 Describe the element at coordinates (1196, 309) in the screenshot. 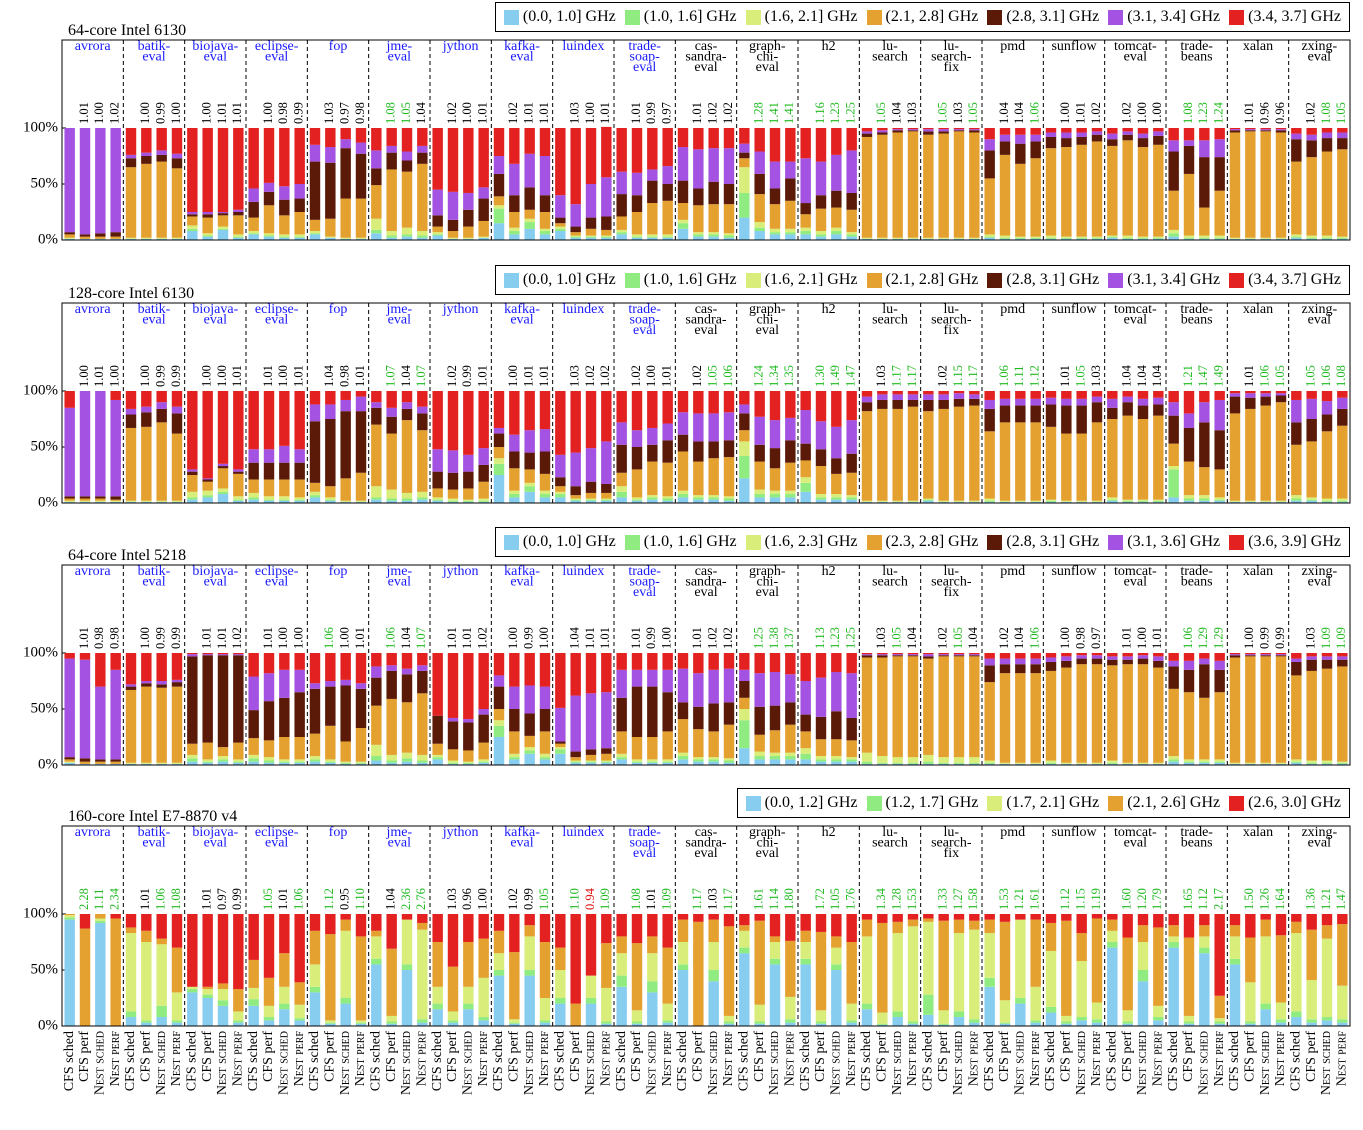

I see `group-name: trade-` at that location.